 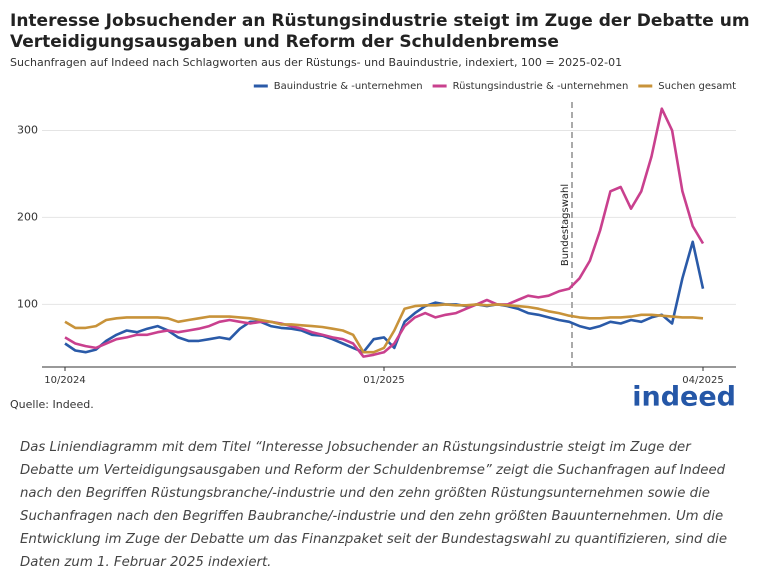 I want to click on annotation: Bundestagswahl, so click(x=565, y=225).